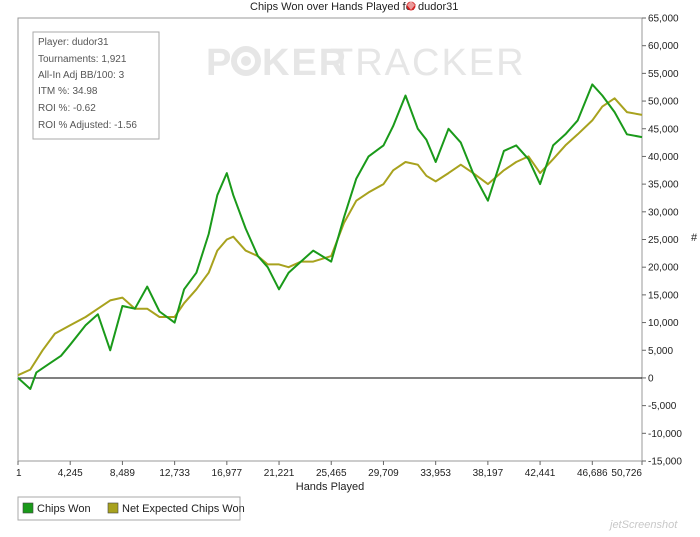 The image size is (700, 537). What do you see at coordinates (694, 238) in the screenshot?
I see `y-axis-label: #` at bounding box center [694, 238].